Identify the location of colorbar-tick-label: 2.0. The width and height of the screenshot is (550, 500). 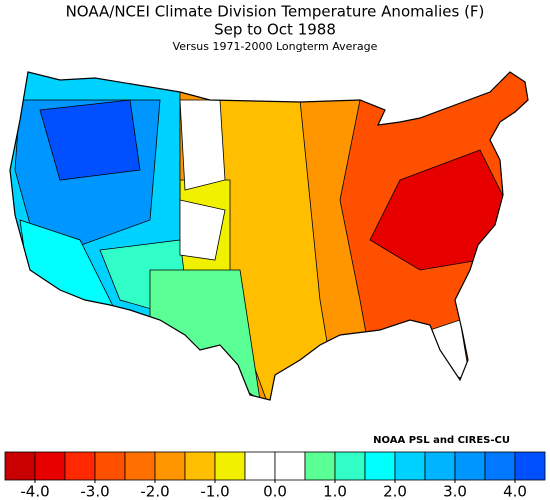
(395, 491).